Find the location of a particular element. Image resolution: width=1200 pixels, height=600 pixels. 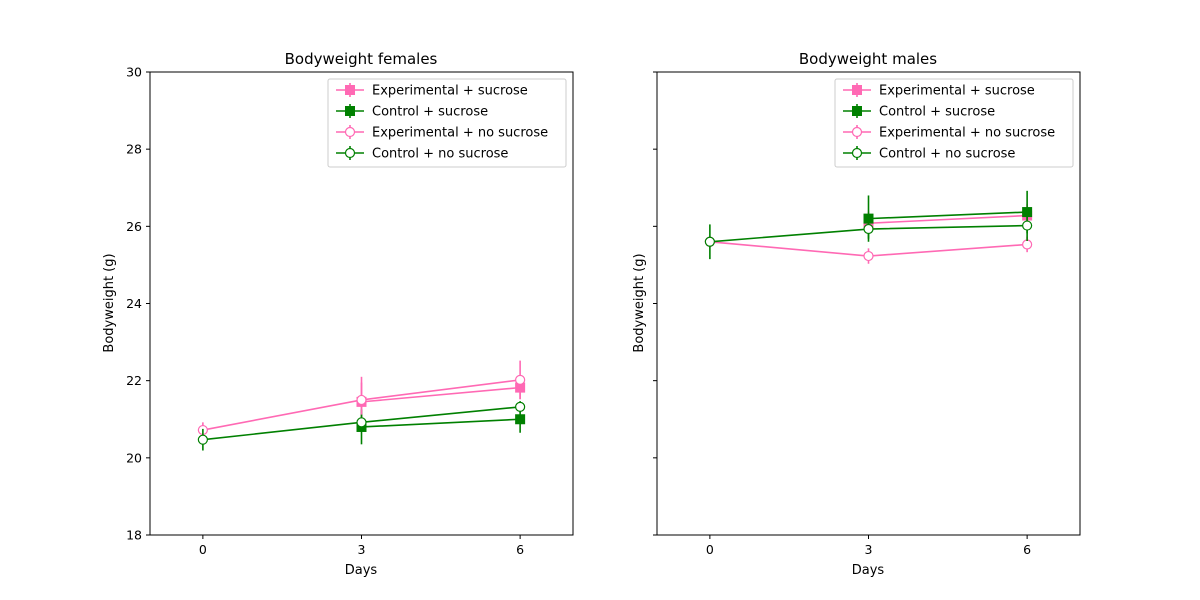

y-tick-label: 20 is located at coordinates (134, 457).